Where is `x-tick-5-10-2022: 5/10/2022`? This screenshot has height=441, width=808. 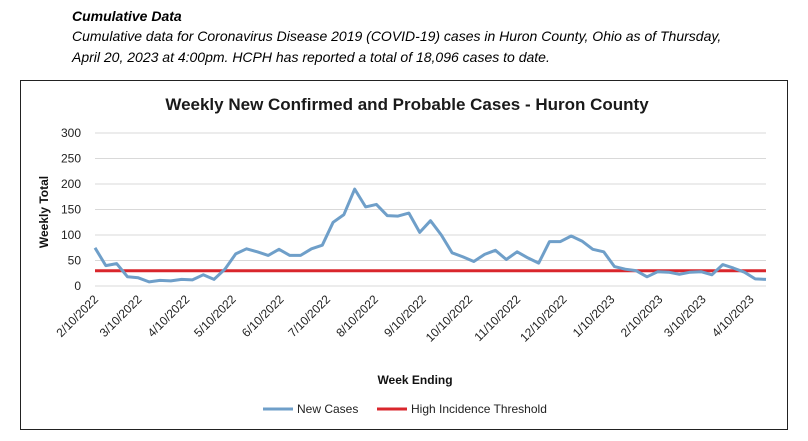 x-tick-5-10-2022: 5/10/2022 is located at coordinates (215, 316).